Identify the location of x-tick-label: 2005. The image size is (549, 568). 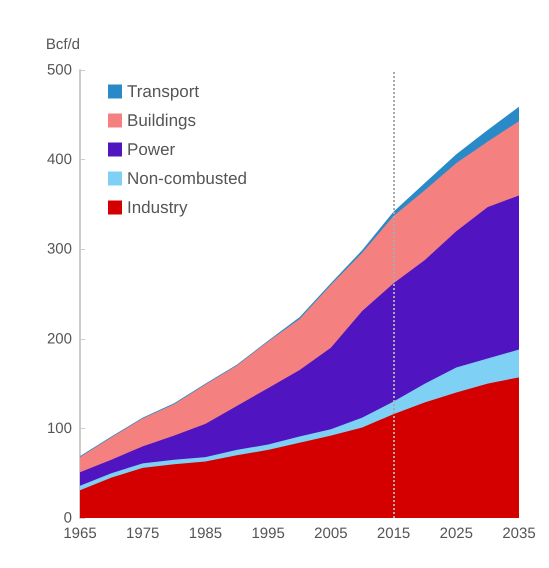
(331, 533).